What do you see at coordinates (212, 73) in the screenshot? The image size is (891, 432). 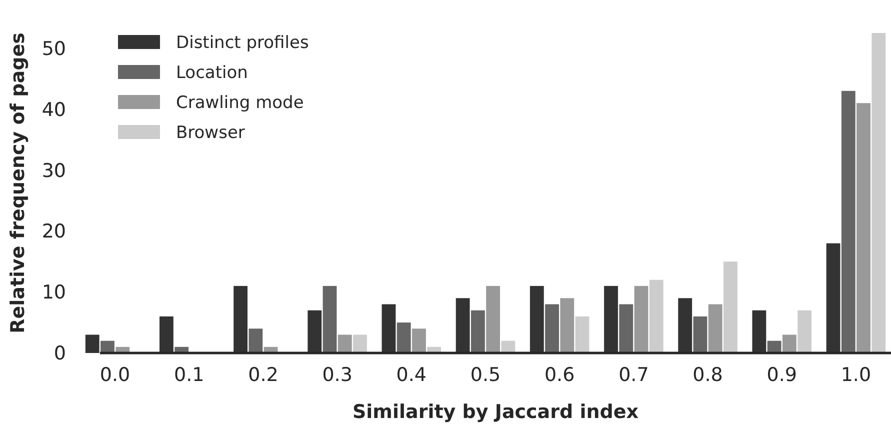 I see `legend-label: Location` at bounding box center [212, 73].